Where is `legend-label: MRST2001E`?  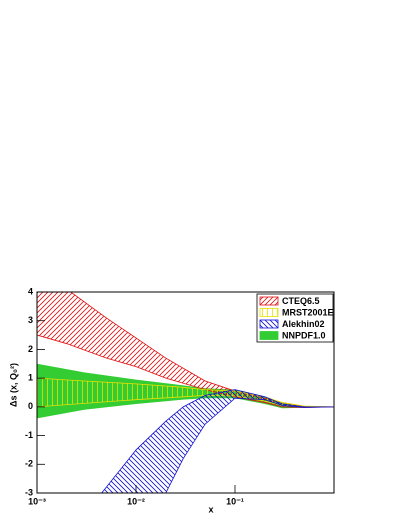 legend-label: MRST2001E is located at coordinates (308, 312).